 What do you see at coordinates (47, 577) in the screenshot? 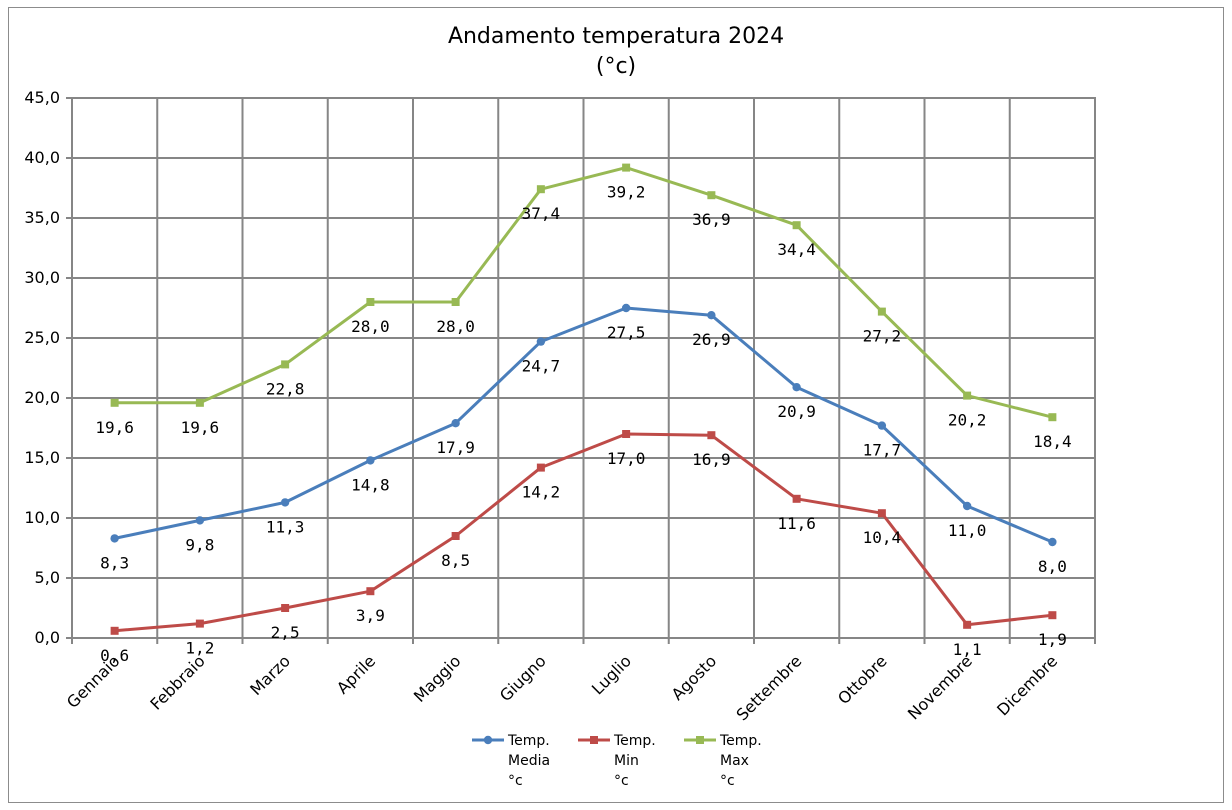
I see `y-tick-label: 5,0` at bounding box center [47, 577].